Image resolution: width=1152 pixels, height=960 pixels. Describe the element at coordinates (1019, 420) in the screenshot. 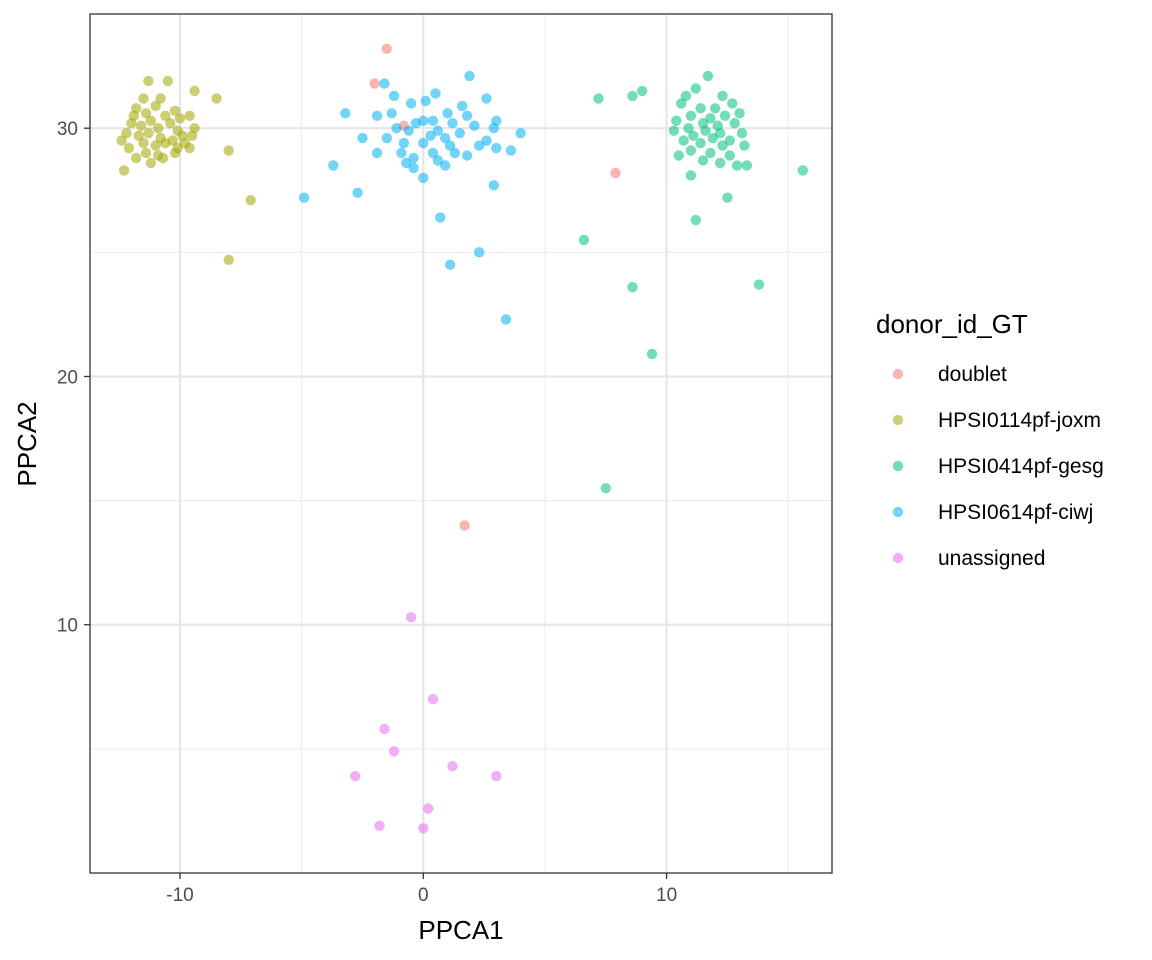

I see `legend-label: HPSI0114pf-joxm` at that location.